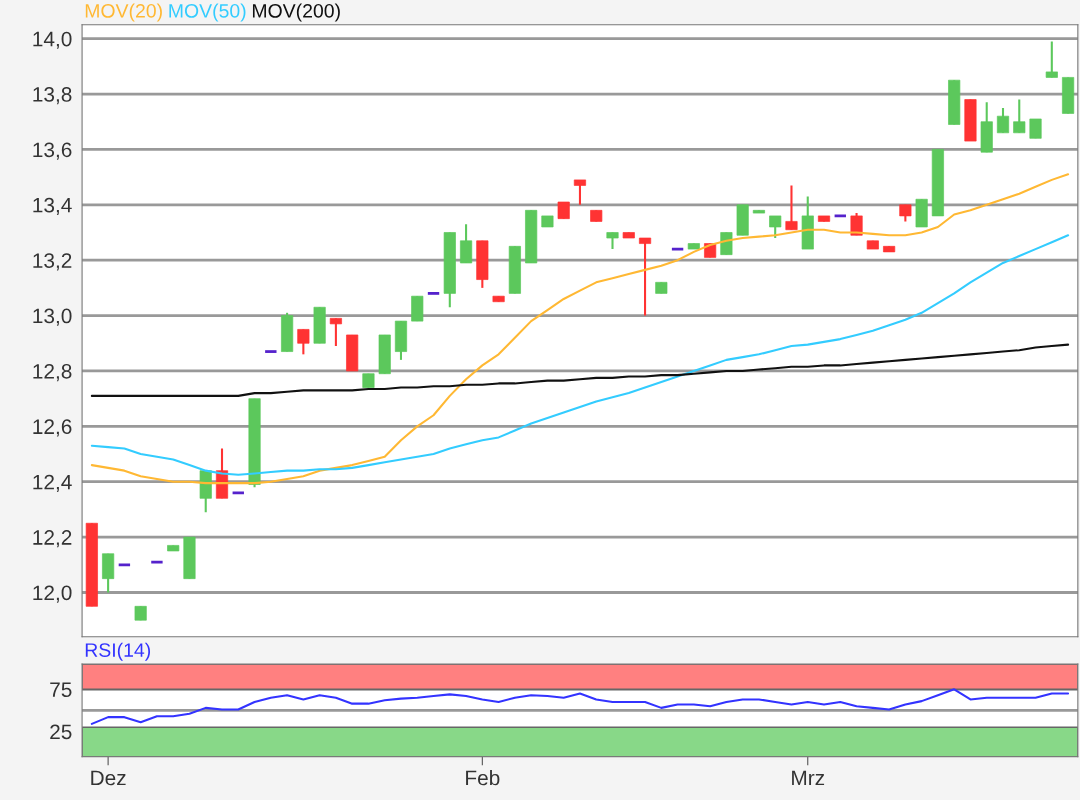 The image size is (1080, 800). I want to click on y-tick-label: 12,6, so click(52, 428).